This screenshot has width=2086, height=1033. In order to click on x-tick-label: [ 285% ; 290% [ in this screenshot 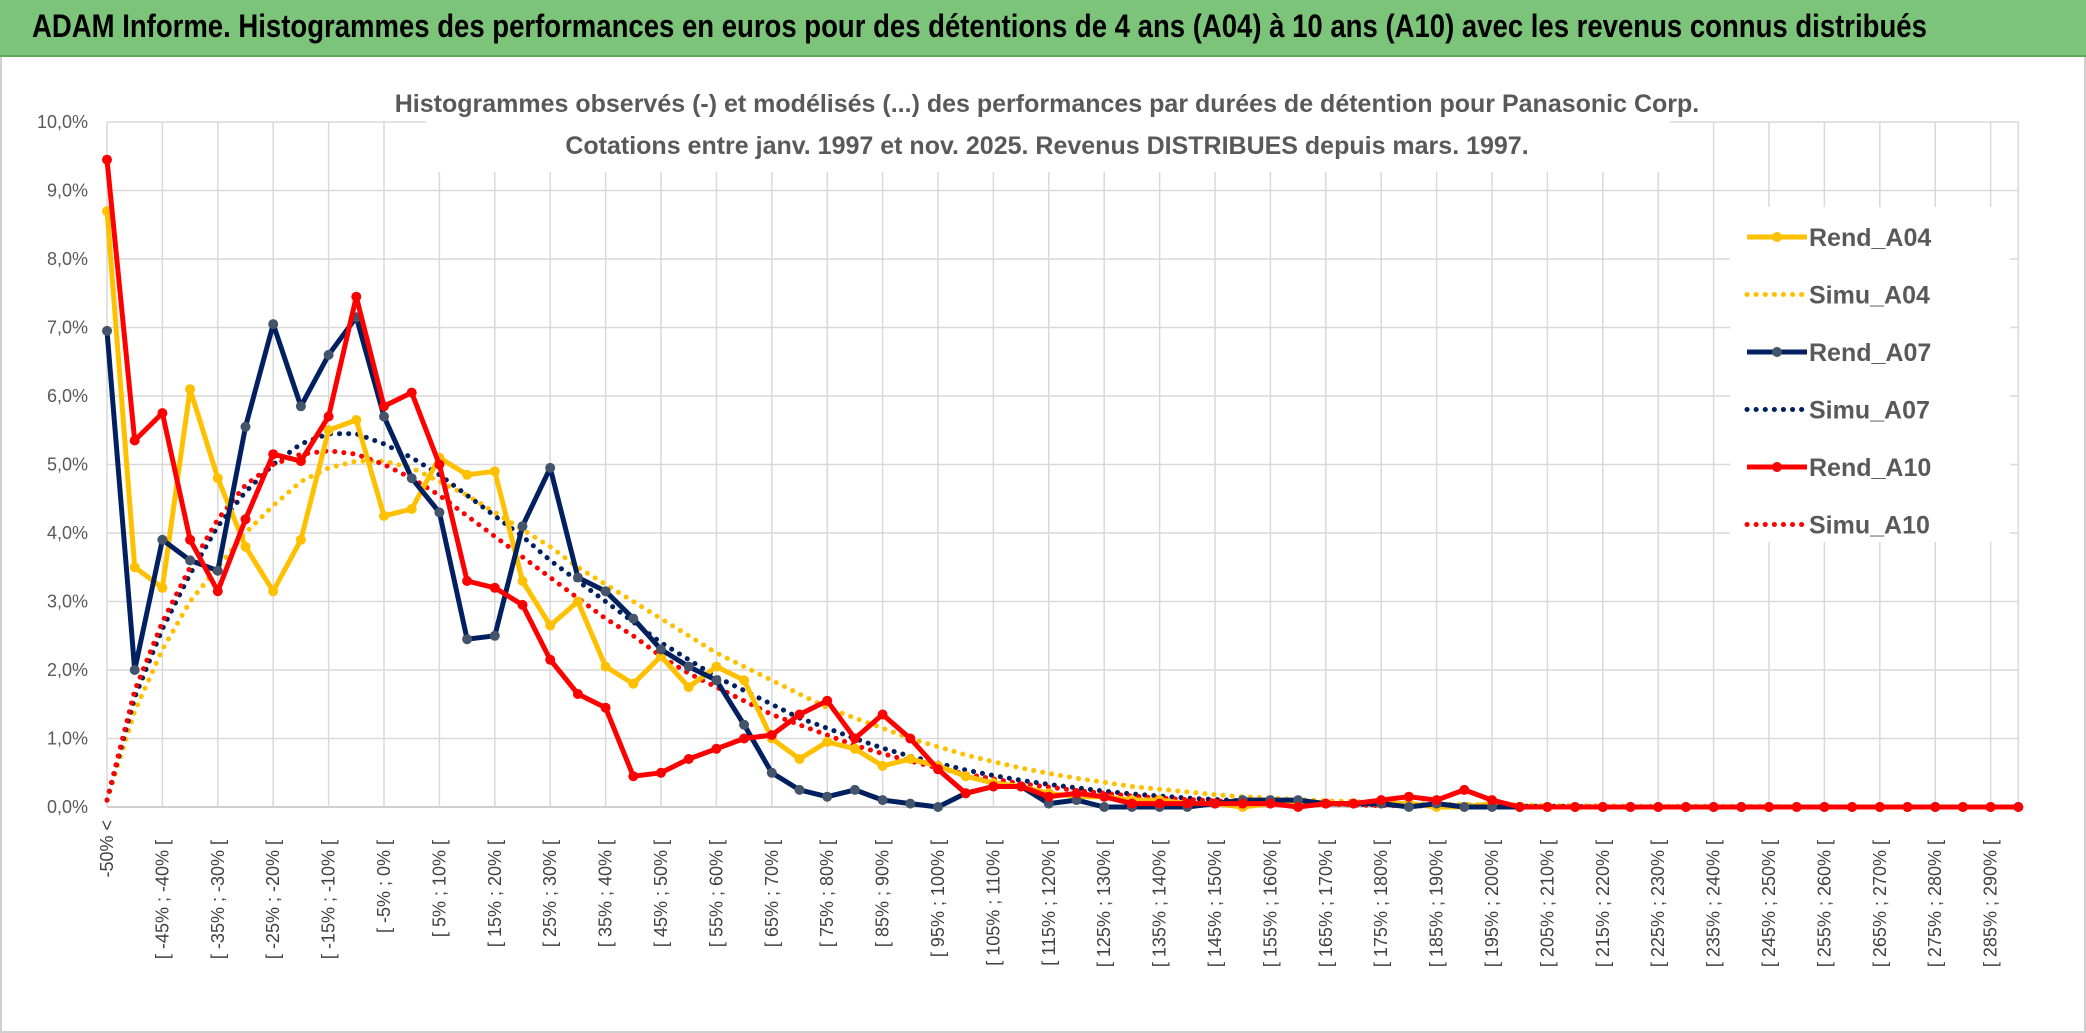, I will do `click(1991, 903)`.